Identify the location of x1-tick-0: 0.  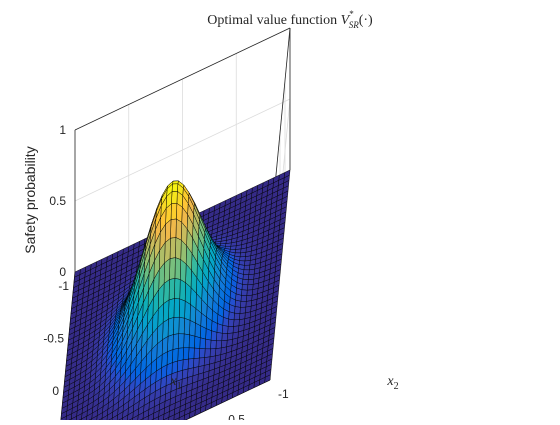
(55, 391).